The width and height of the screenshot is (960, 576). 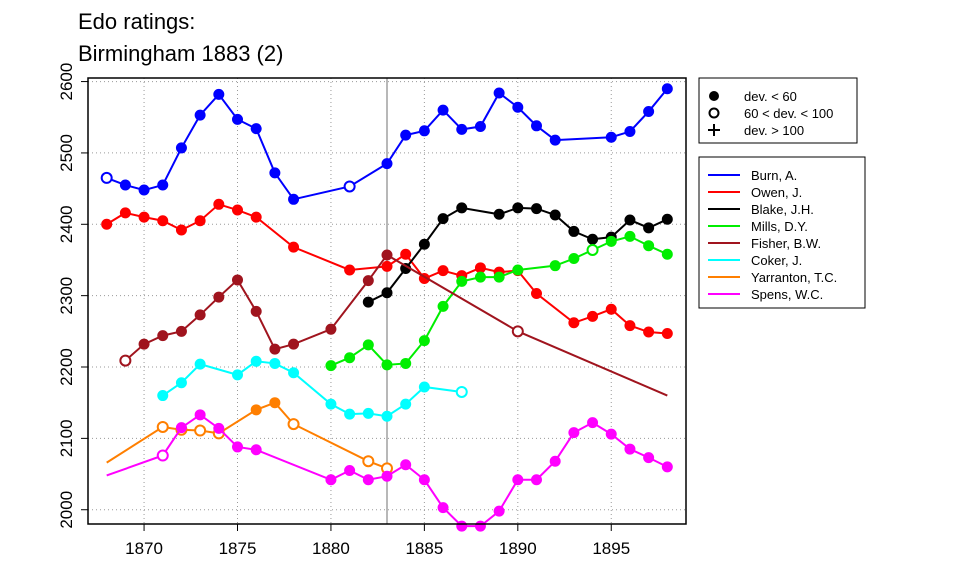 What do you see at coordinates (424, 548) in the screenshot?
I see `x-tick-label: 1885` at bounding box center [424, 548].